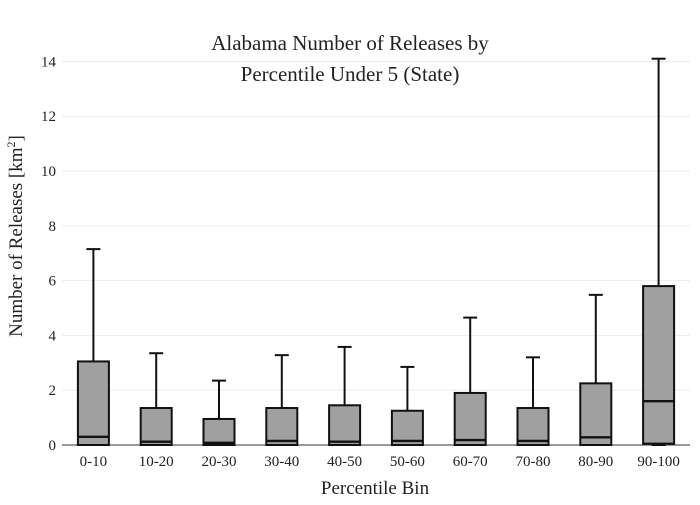 Image resolution: width=700 pixels, height=505 pixels. What do you see at coordinates (595, 462) in the screenshot?
I see `x-tick-label-8: 80-90` at bounding box center [595, 462].